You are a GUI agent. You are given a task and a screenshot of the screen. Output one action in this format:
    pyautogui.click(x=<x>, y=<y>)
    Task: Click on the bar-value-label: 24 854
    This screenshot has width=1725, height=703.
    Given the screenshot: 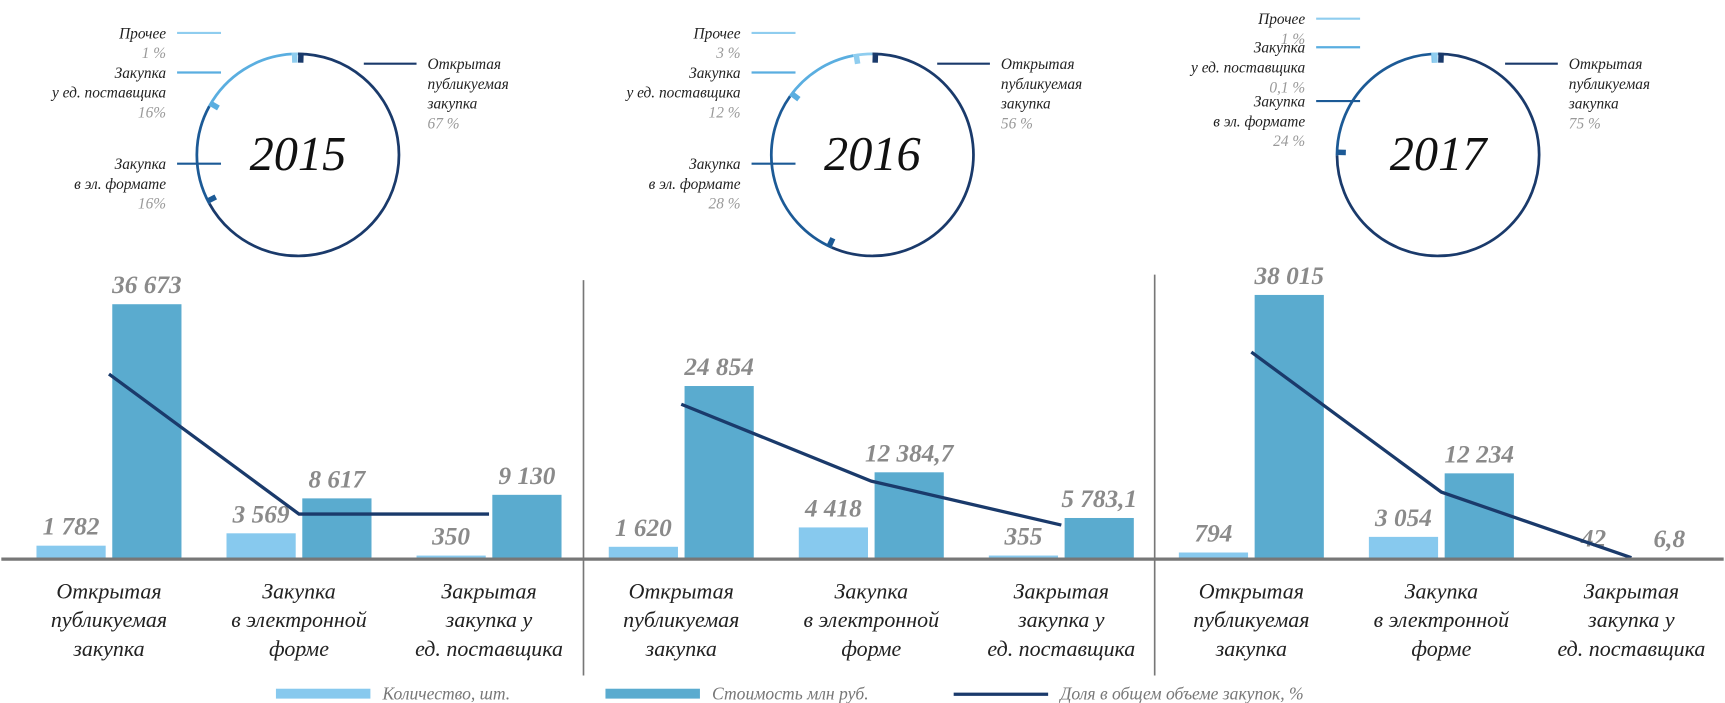 What is the action you would take?
    pyautogui.click(x=718, y=367)
    